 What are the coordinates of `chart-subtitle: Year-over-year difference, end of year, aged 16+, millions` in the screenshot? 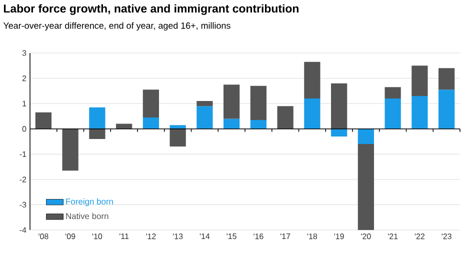 It's located at (116, 26).